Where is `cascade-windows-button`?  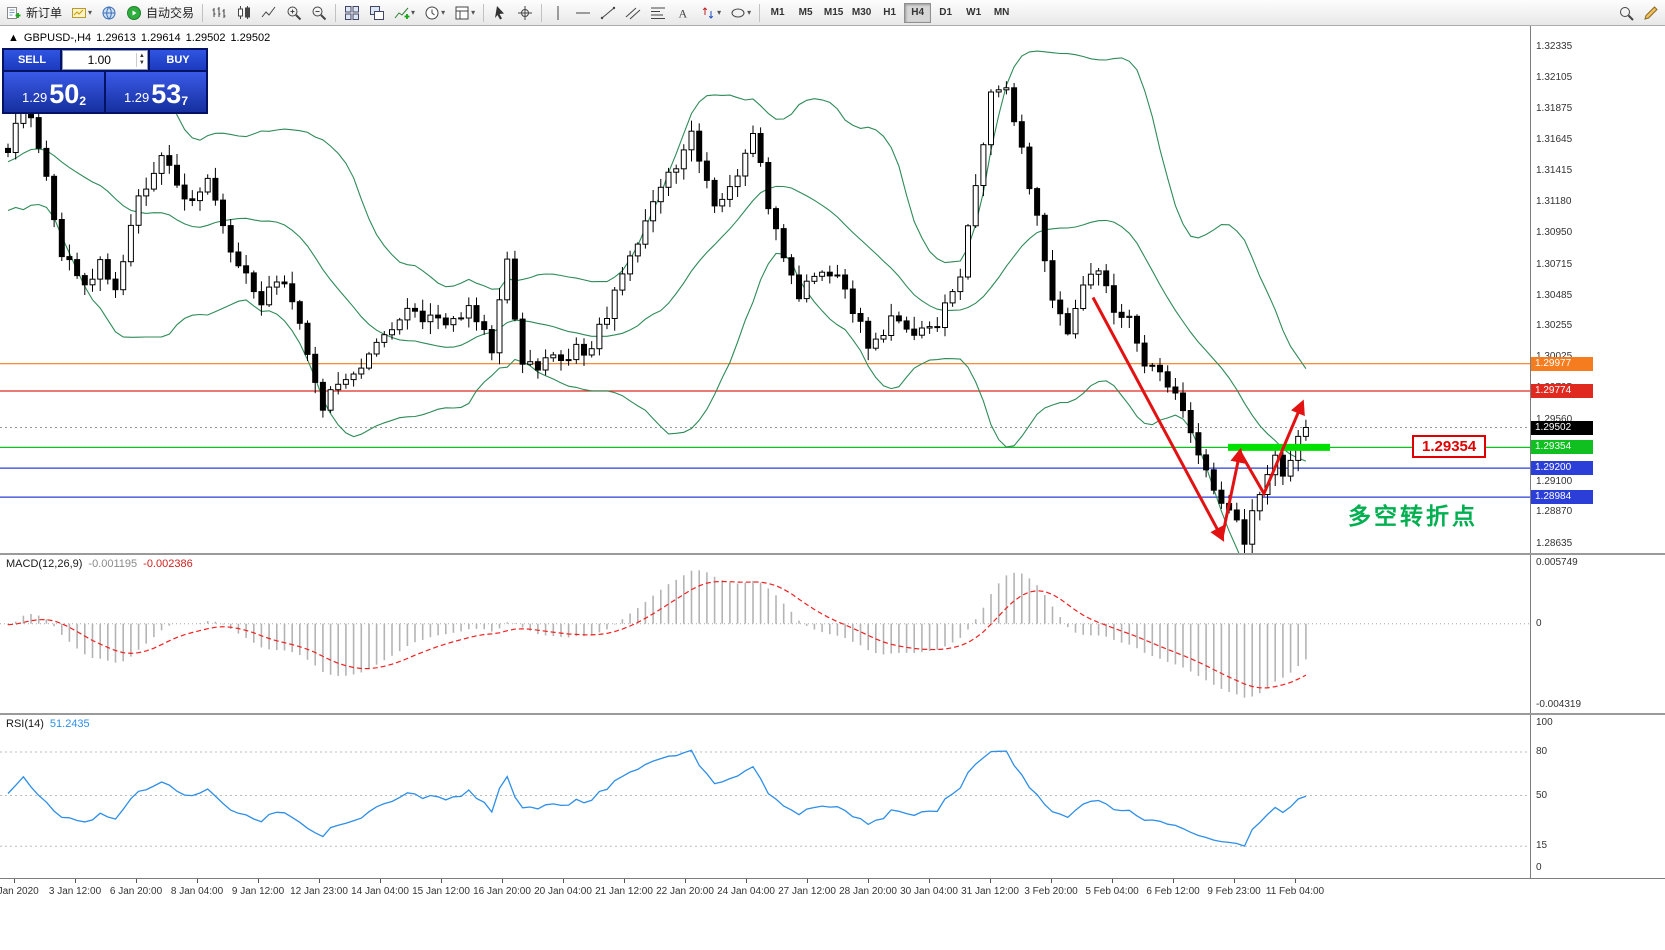 cascade-windows-button is located at coordinates (377, 13).